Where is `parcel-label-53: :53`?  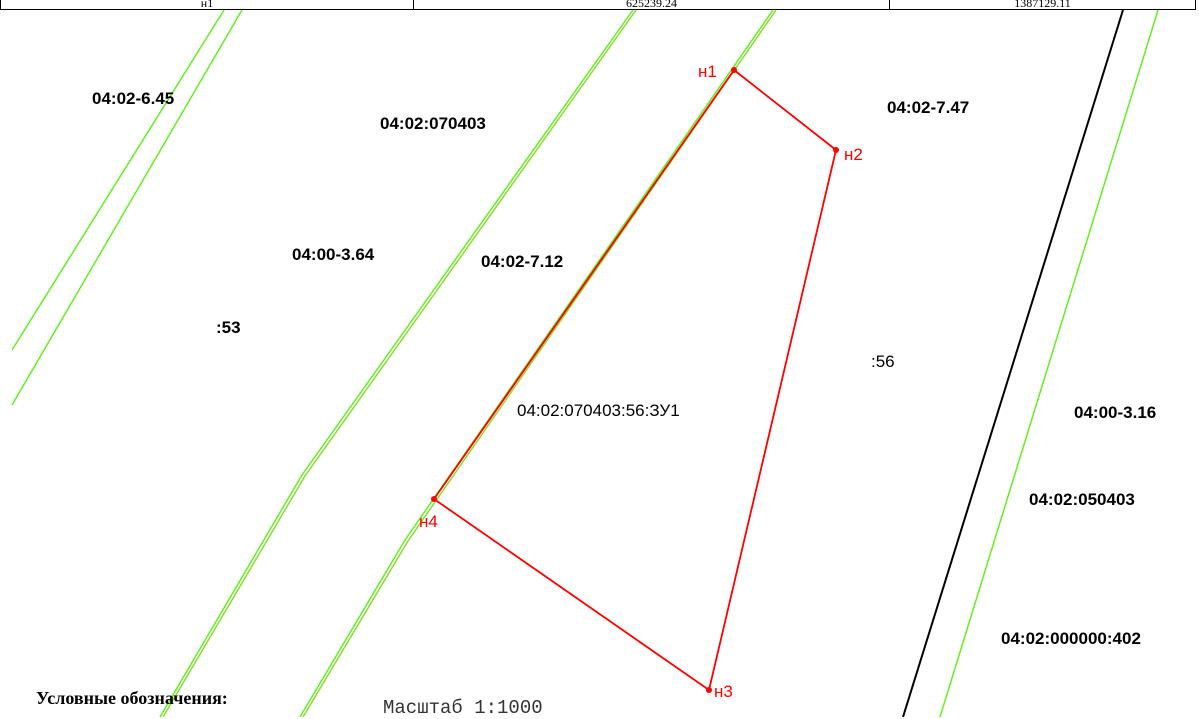
parcel-label-53: :53 is located at coordinates (228, 327).